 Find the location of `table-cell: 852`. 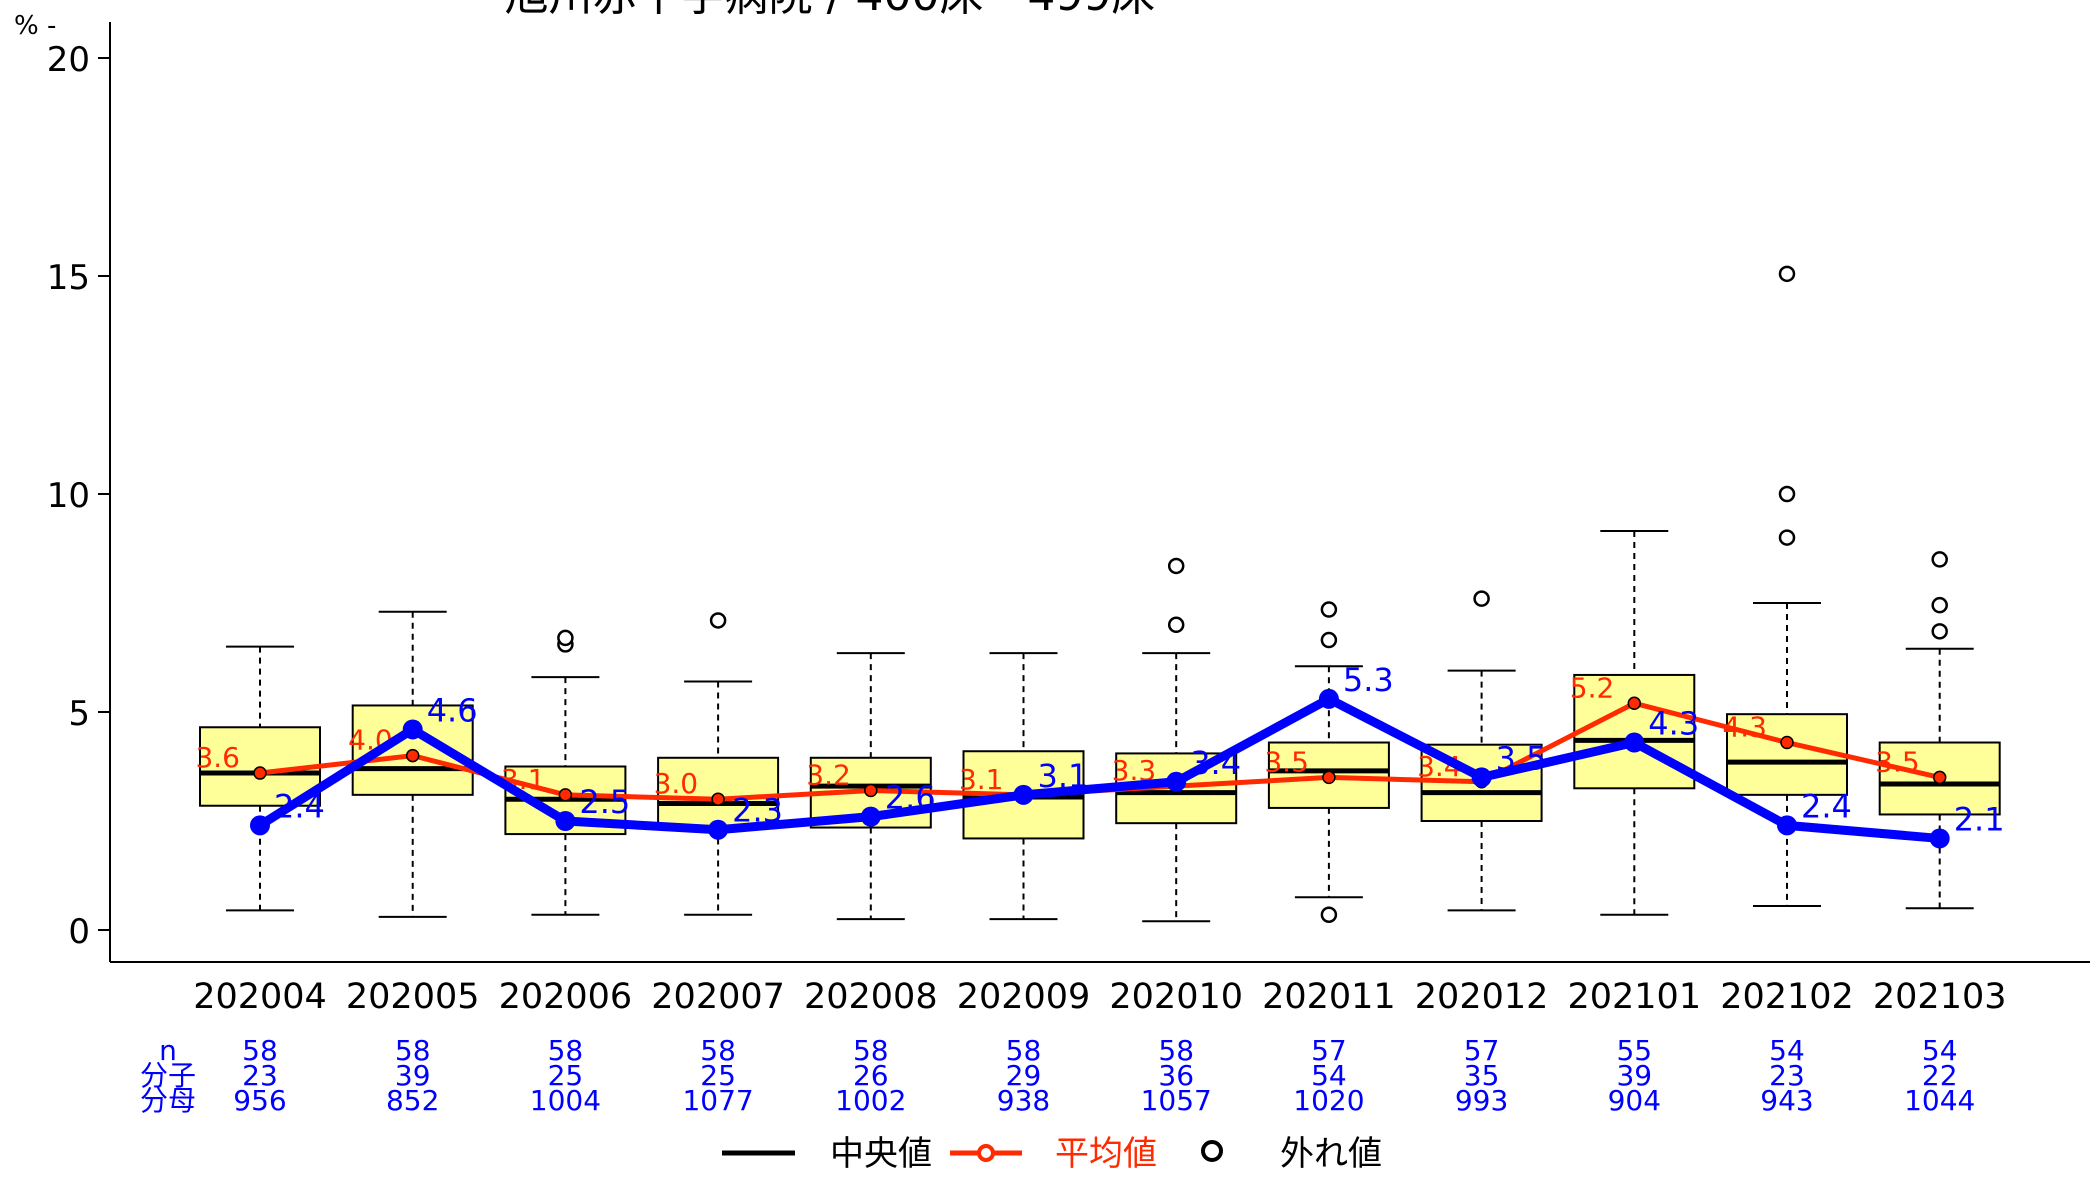

table-cell: 852 is located at coordinates (412, 1100).